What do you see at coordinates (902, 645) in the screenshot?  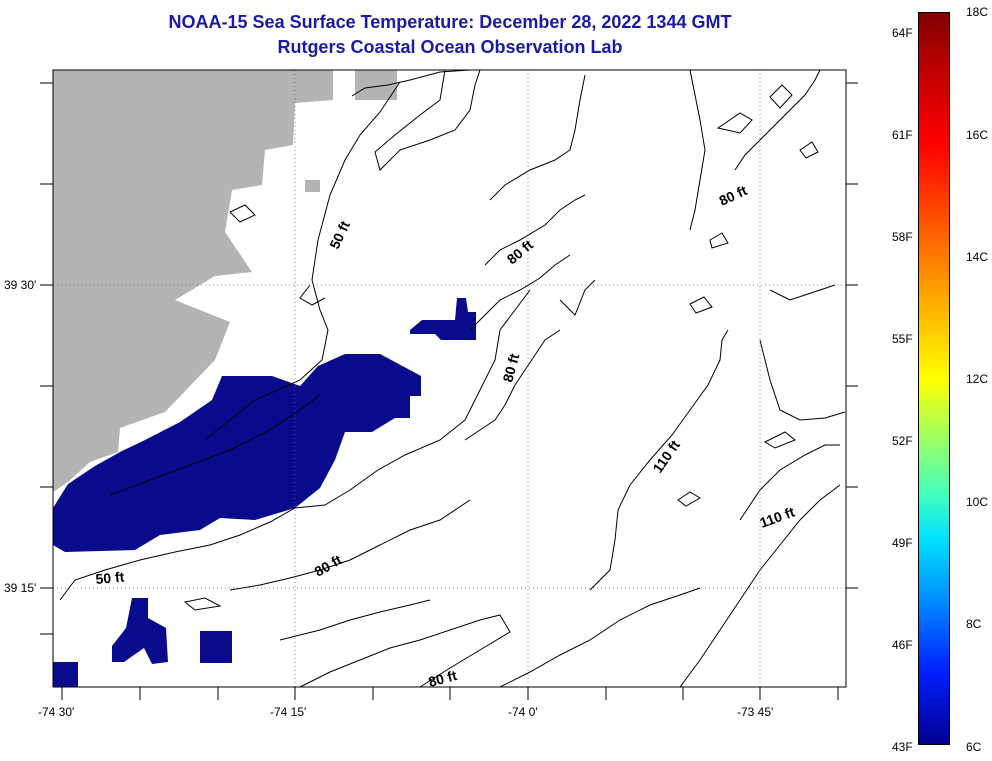 I see `colorbar-f-label: 46F` at bounding box center [902, 645].